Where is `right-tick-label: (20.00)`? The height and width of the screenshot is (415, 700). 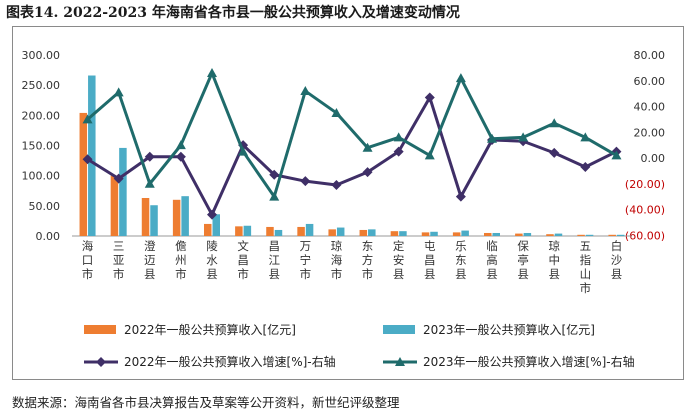 right-tick-label: (20.00) is located at coordinates (645, 184).